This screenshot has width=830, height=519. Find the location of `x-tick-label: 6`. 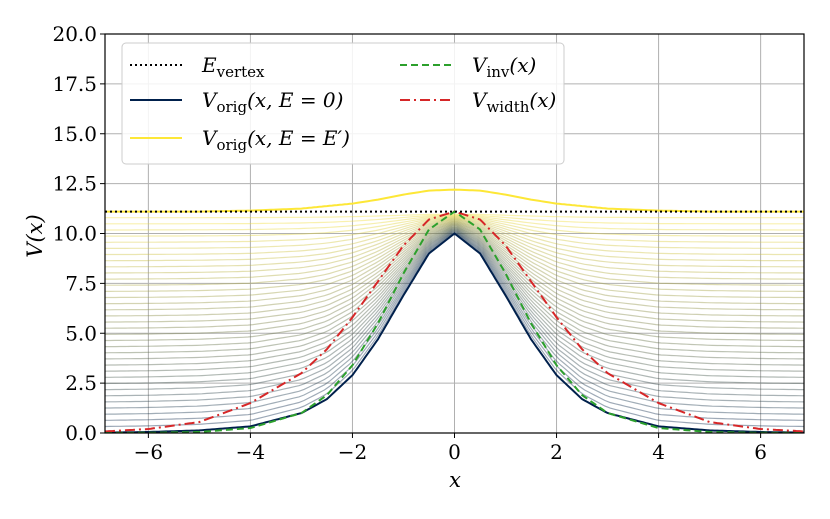

x-tick-label: 6 is located at coordinates (760, 452).